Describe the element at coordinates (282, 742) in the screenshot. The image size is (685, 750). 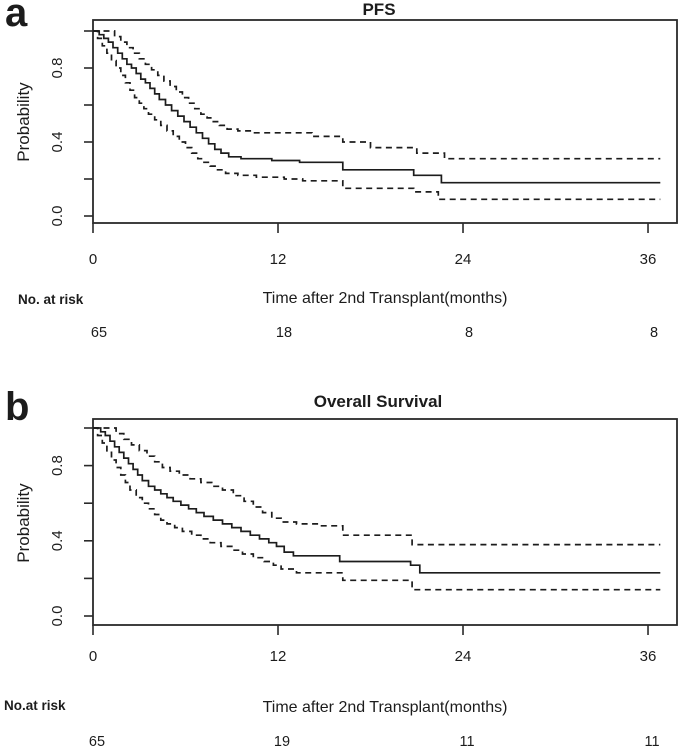
I see `risk-count: 19` at that location.